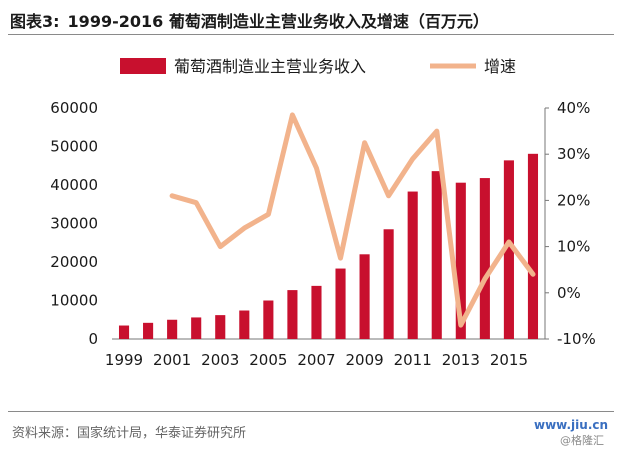 The height and width of the screenshot is (449, 622). Describe the element at coordinates (129, 433) in the screenshot. I see `source-note: 资料来源：国家统计局，华泰证券研究所` at that location.